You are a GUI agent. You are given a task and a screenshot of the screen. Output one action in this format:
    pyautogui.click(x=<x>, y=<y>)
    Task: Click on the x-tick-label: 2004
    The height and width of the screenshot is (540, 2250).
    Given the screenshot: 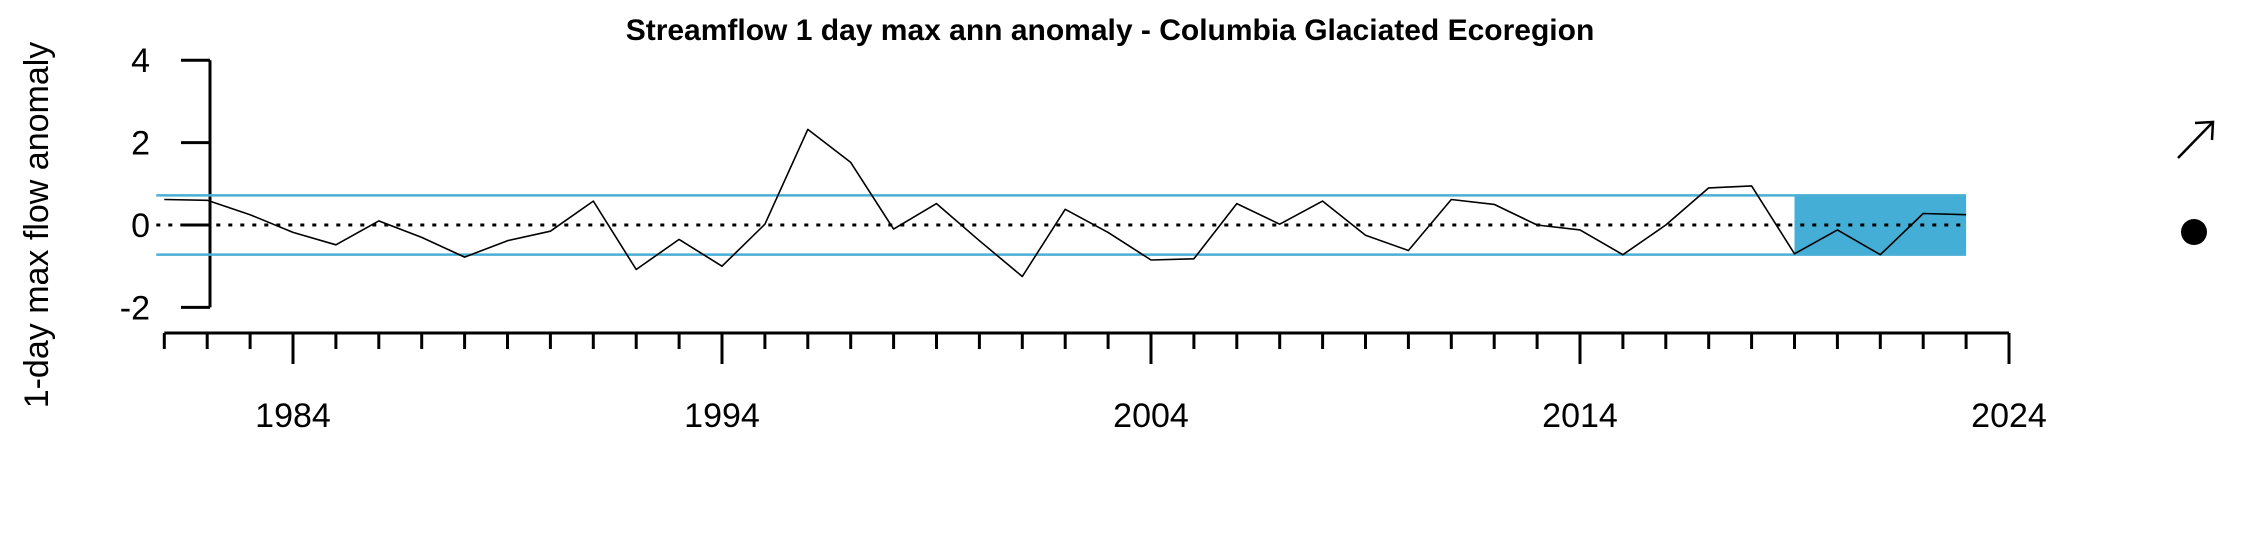 What is the action you would take?
    pyautogui.click(x=1151, y=416)
    